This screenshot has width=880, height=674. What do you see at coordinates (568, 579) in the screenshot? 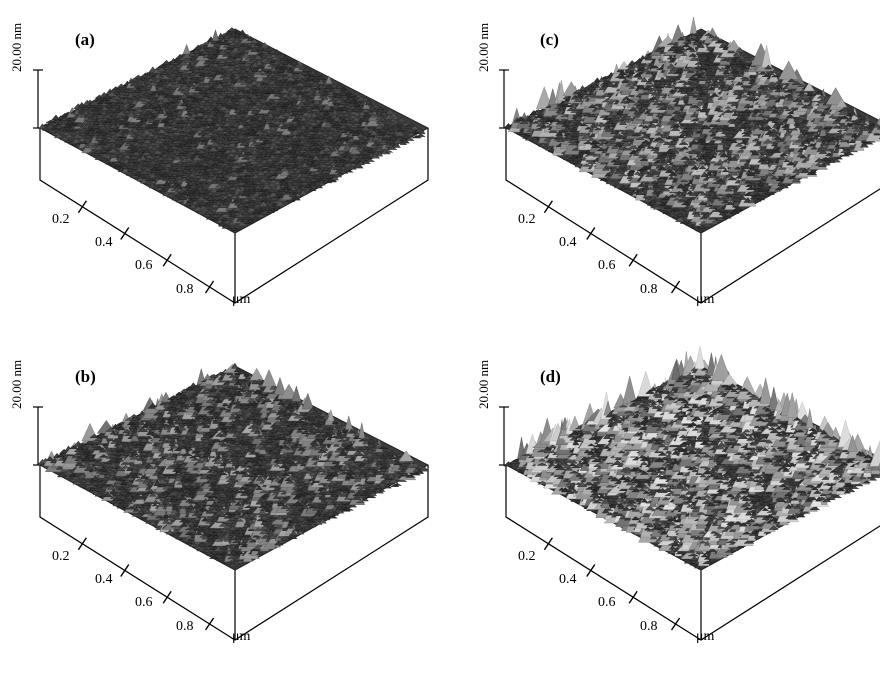
I see `tick-d-2: 0.4` at bounding box center [568, 579].